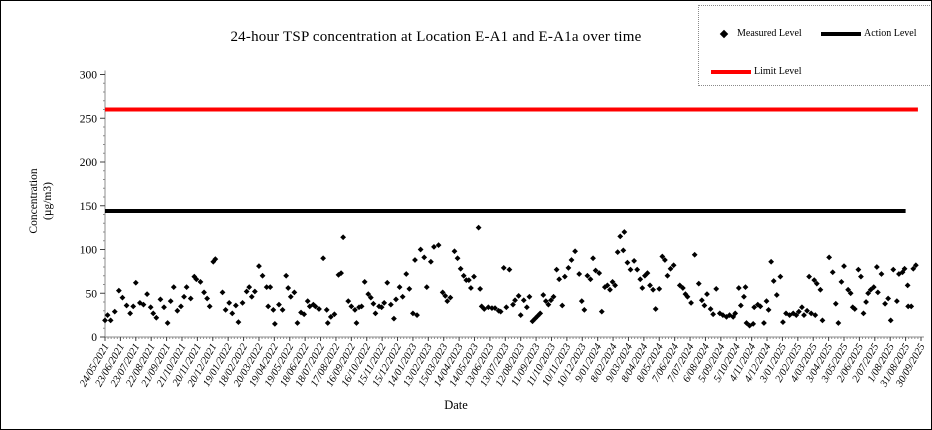  Describe the element at coordinates (89, 76) in the screenshot. I see `svg-text: 300` at that location.